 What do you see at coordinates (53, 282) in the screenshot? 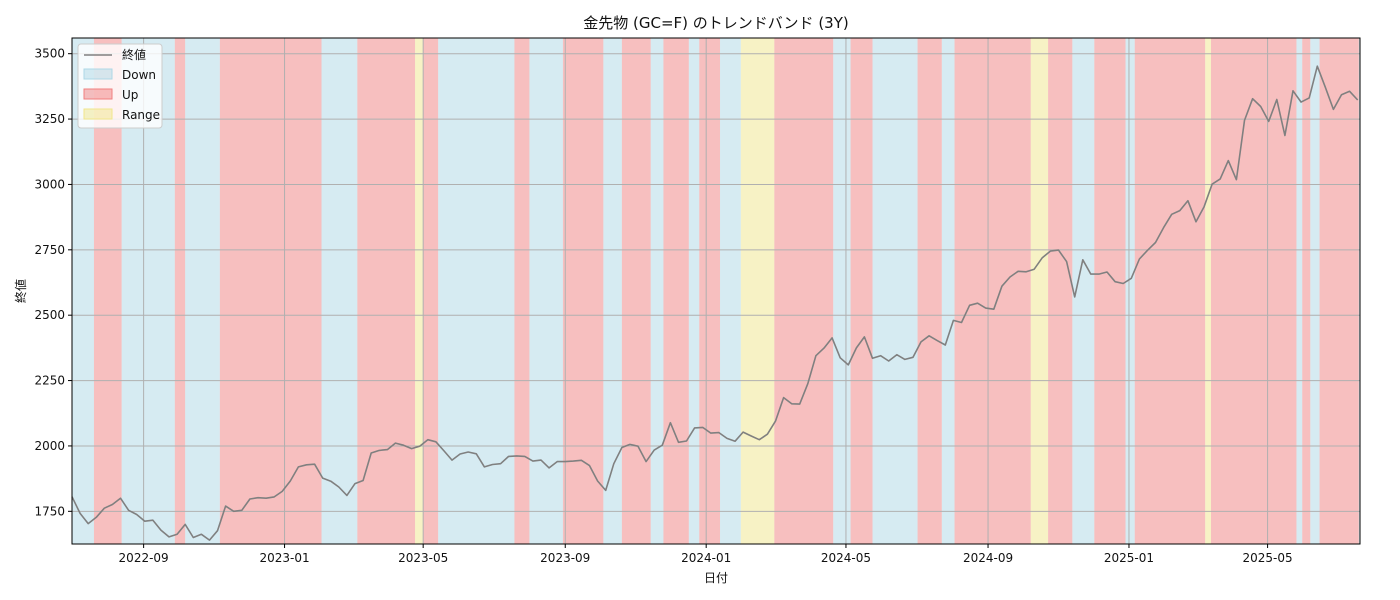
I see `y-axis-ticks: 1750 2000 2250 2500 2750 3000 3250 3500` at bounding box center [53, 282].